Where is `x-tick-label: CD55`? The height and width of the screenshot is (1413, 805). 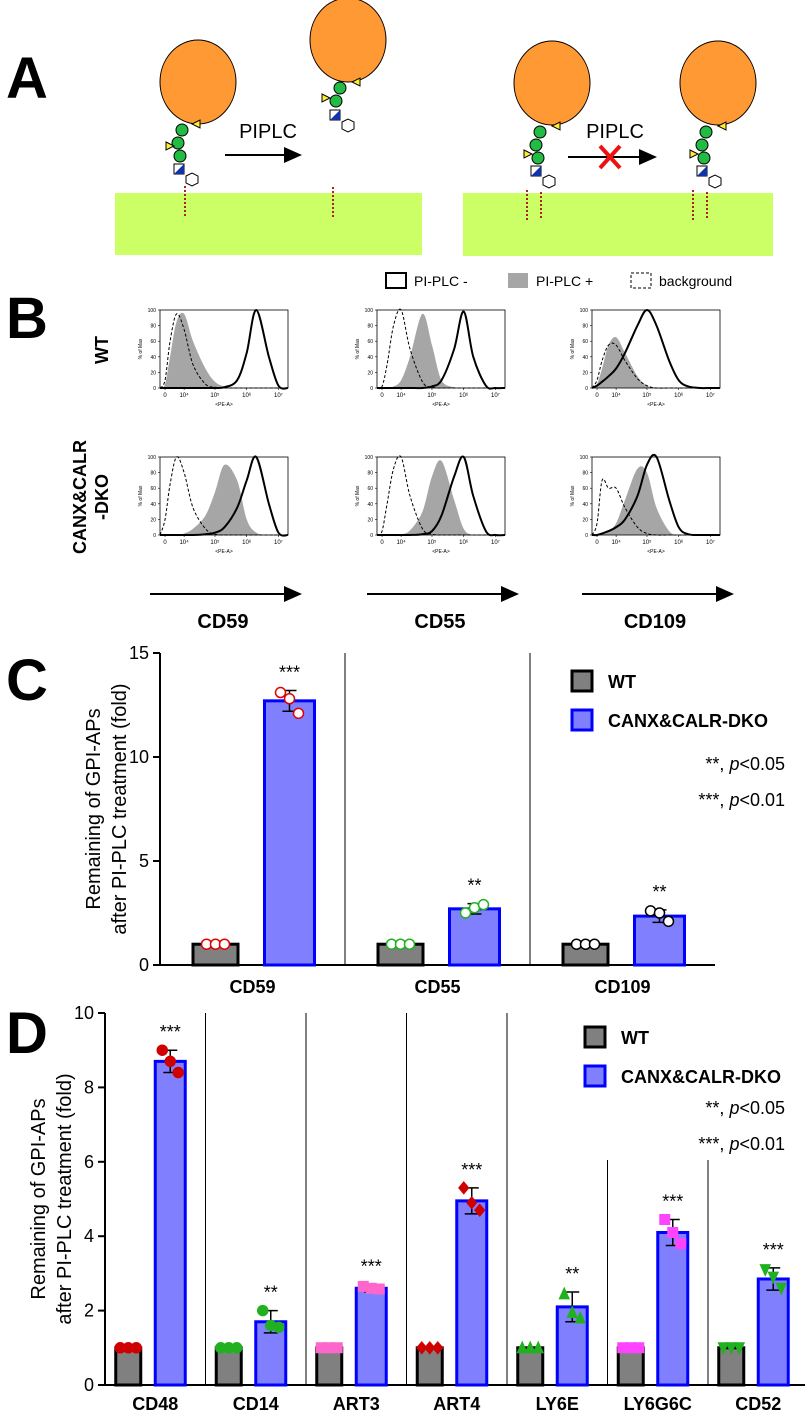
x-tick-label: CD55 is located at coordinates (437, 987).